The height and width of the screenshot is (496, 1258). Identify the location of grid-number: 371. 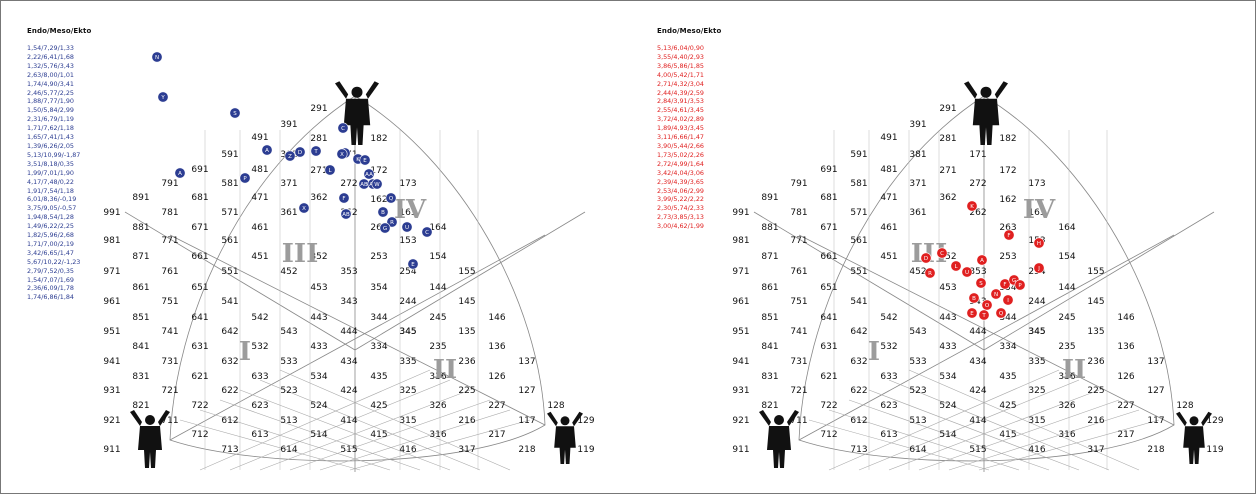
(917, 184).